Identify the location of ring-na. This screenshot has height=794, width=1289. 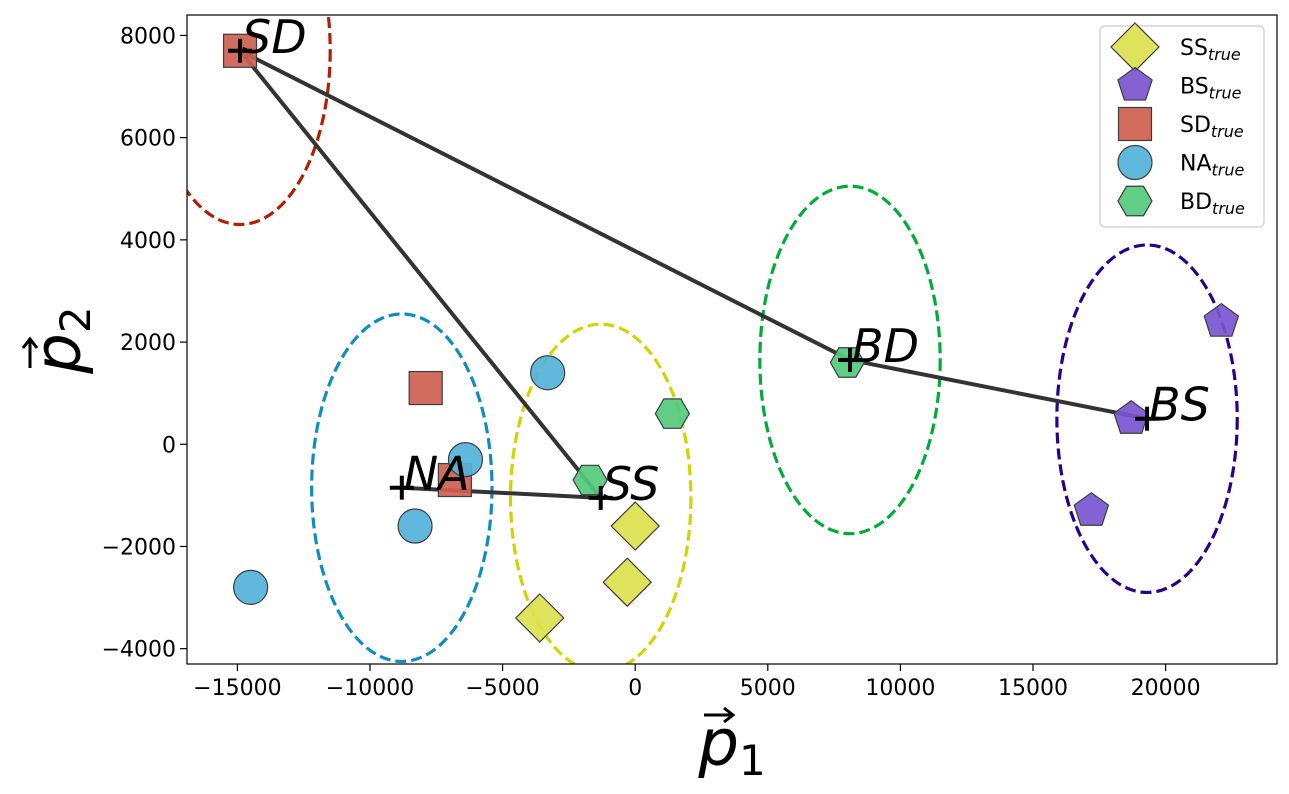
(402, 488).